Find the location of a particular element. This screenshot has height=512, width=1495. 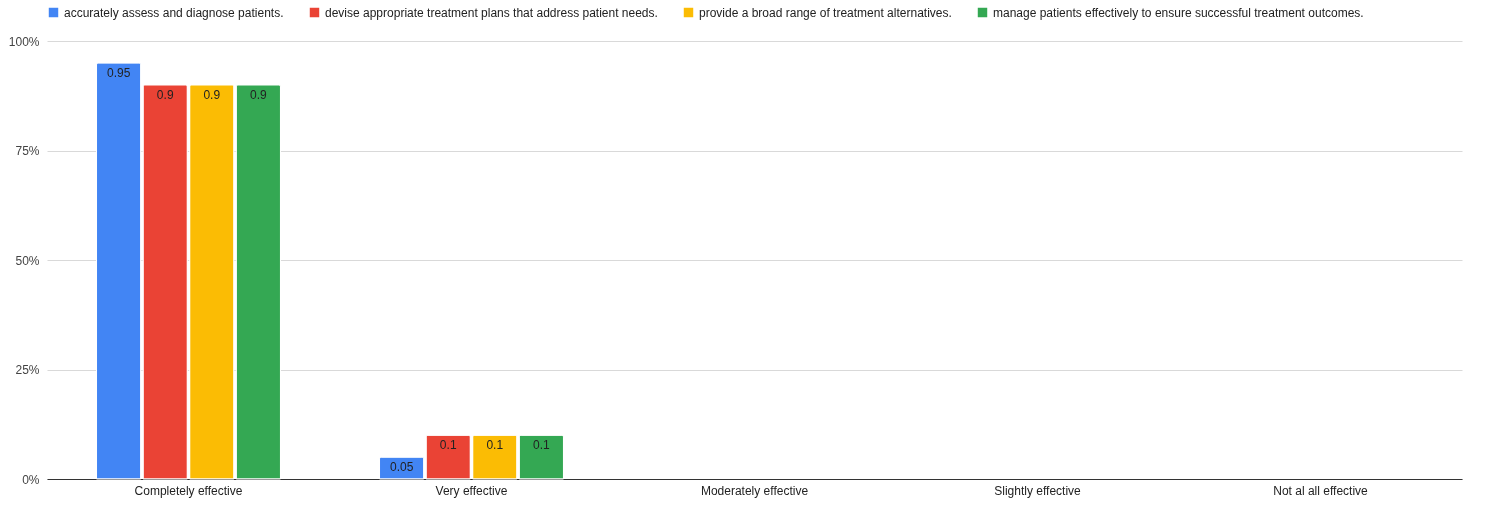

x-tick-label: Slightly effective is located at coordinates (1038, 490).